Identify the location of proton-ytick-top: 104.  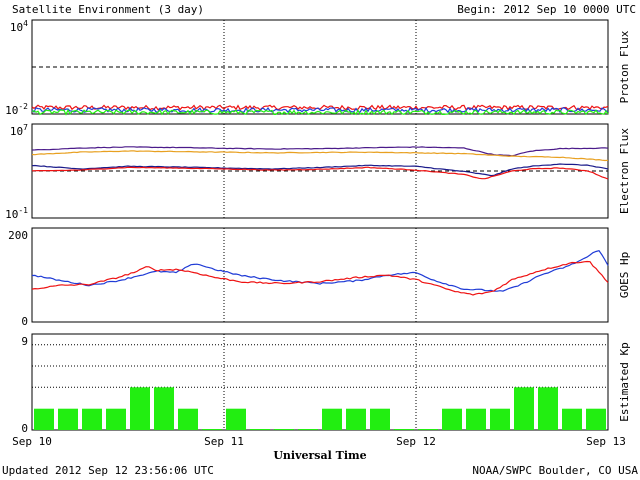
(19, 26).